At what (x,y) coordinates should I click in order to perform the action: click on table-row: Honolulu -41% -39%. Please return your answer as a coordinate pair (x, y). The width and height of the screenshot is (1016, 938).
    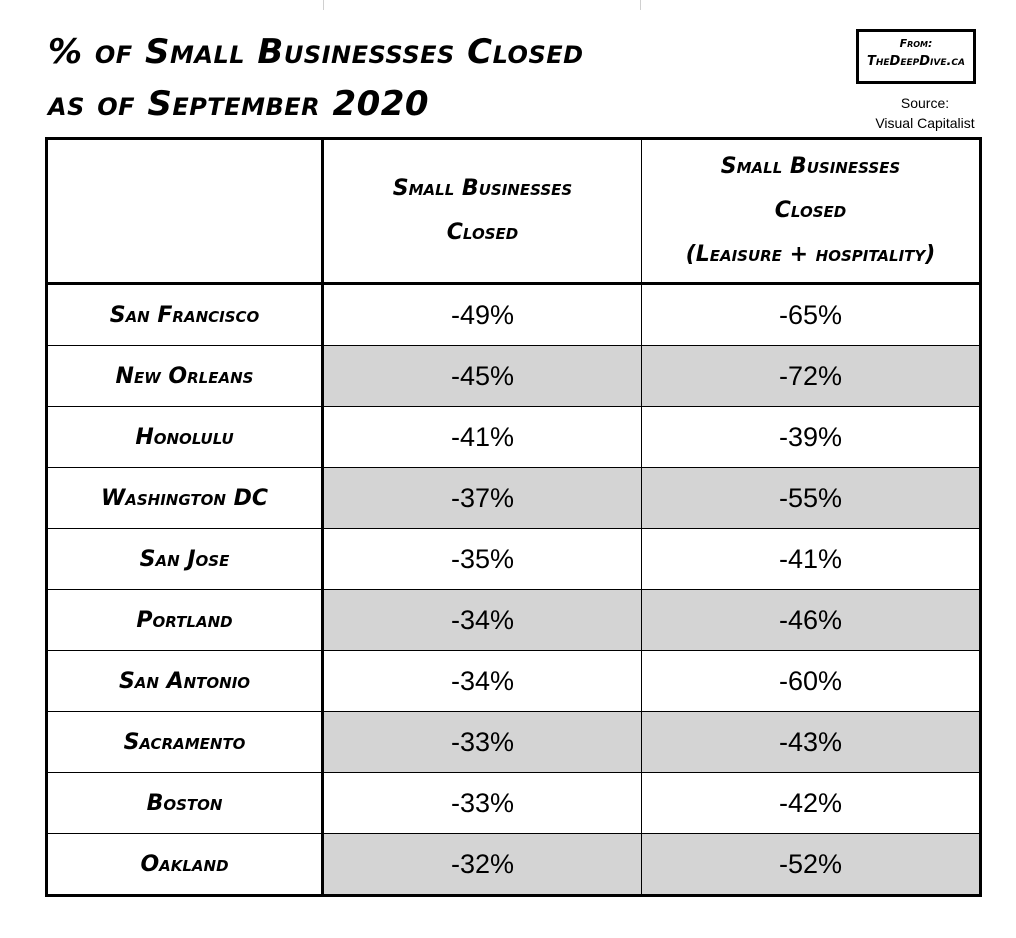
    Looking at the image, I should click on (513, 437).